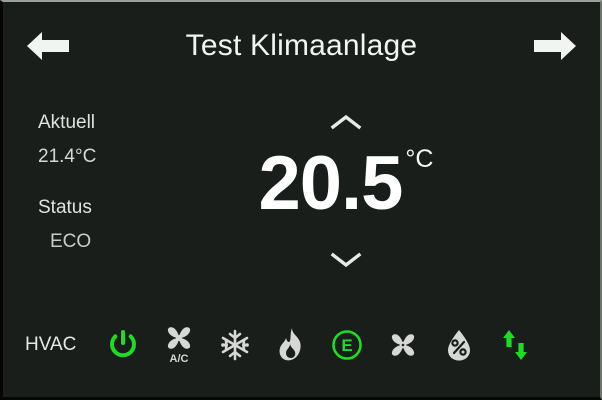 The width and height of the screenshot is (602, 400). I want to click on hvac-heating-button, so click(291, 345).